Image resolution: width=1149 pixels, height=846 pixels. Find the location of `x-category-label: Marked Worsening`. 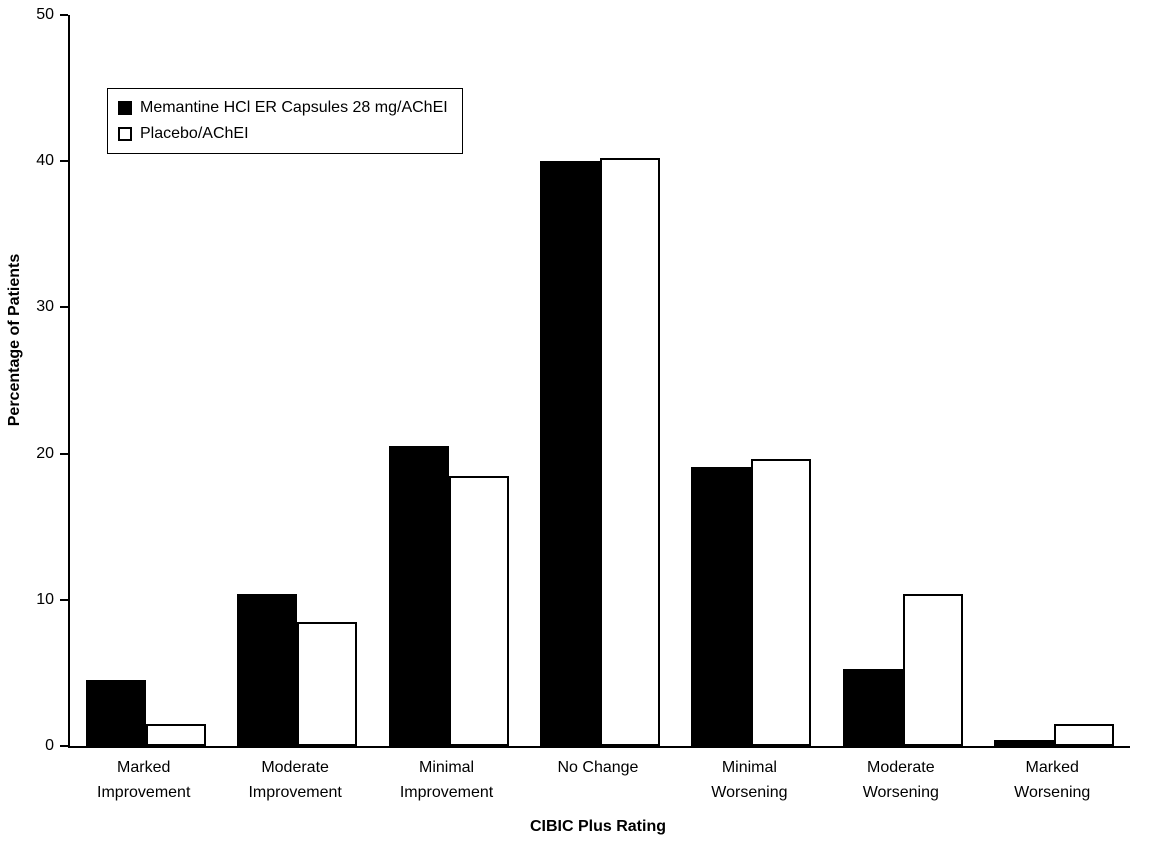

x-category-label: Marked Worsening is located at coordinates (1052, 780).